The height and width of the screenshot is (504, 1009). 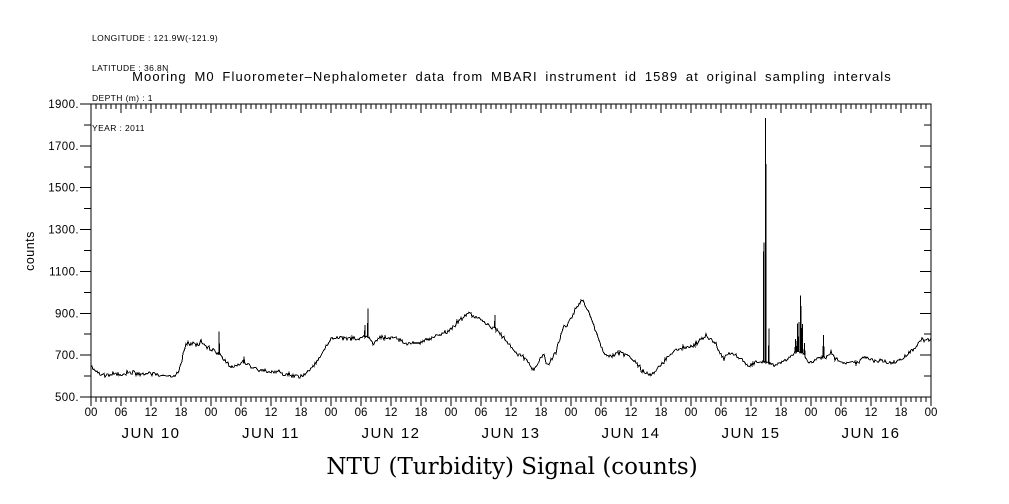 What do you see at coordinates (63, 105) in the screenshot?
I see `y-tick-label: 1900.` at bounding box center [63, 105].